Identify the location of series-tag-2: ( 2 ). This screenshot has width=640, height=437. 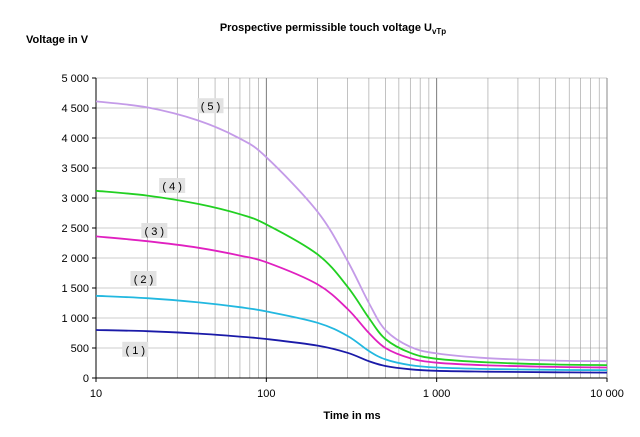
(143, 278).